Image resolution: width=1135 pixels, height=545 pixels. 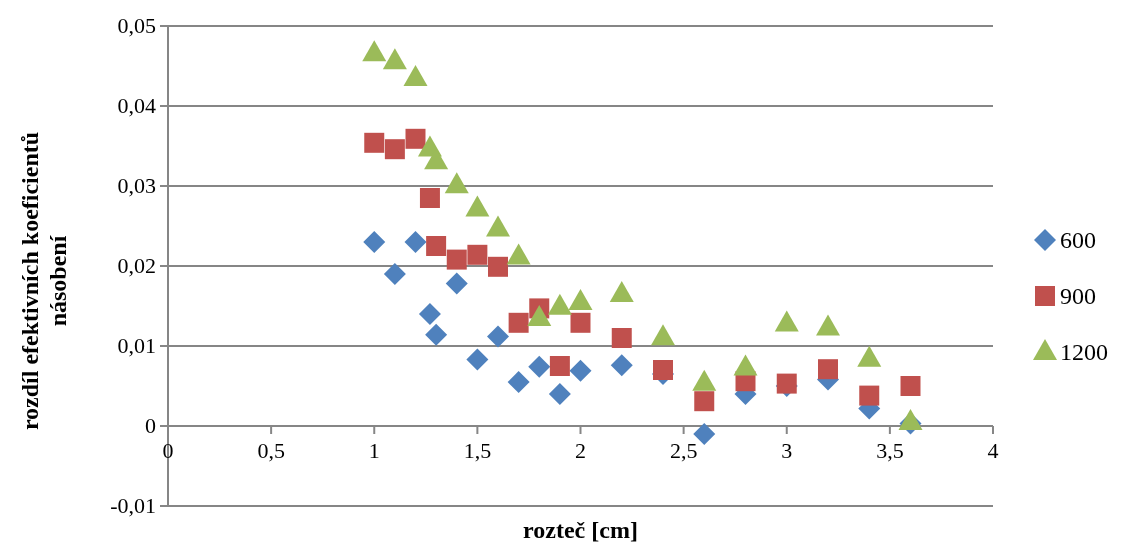 What do you see at coordinates (136, 185) in the screenshot?
I see `y-tick-label: 0,03` at bounding box center [136, 185].